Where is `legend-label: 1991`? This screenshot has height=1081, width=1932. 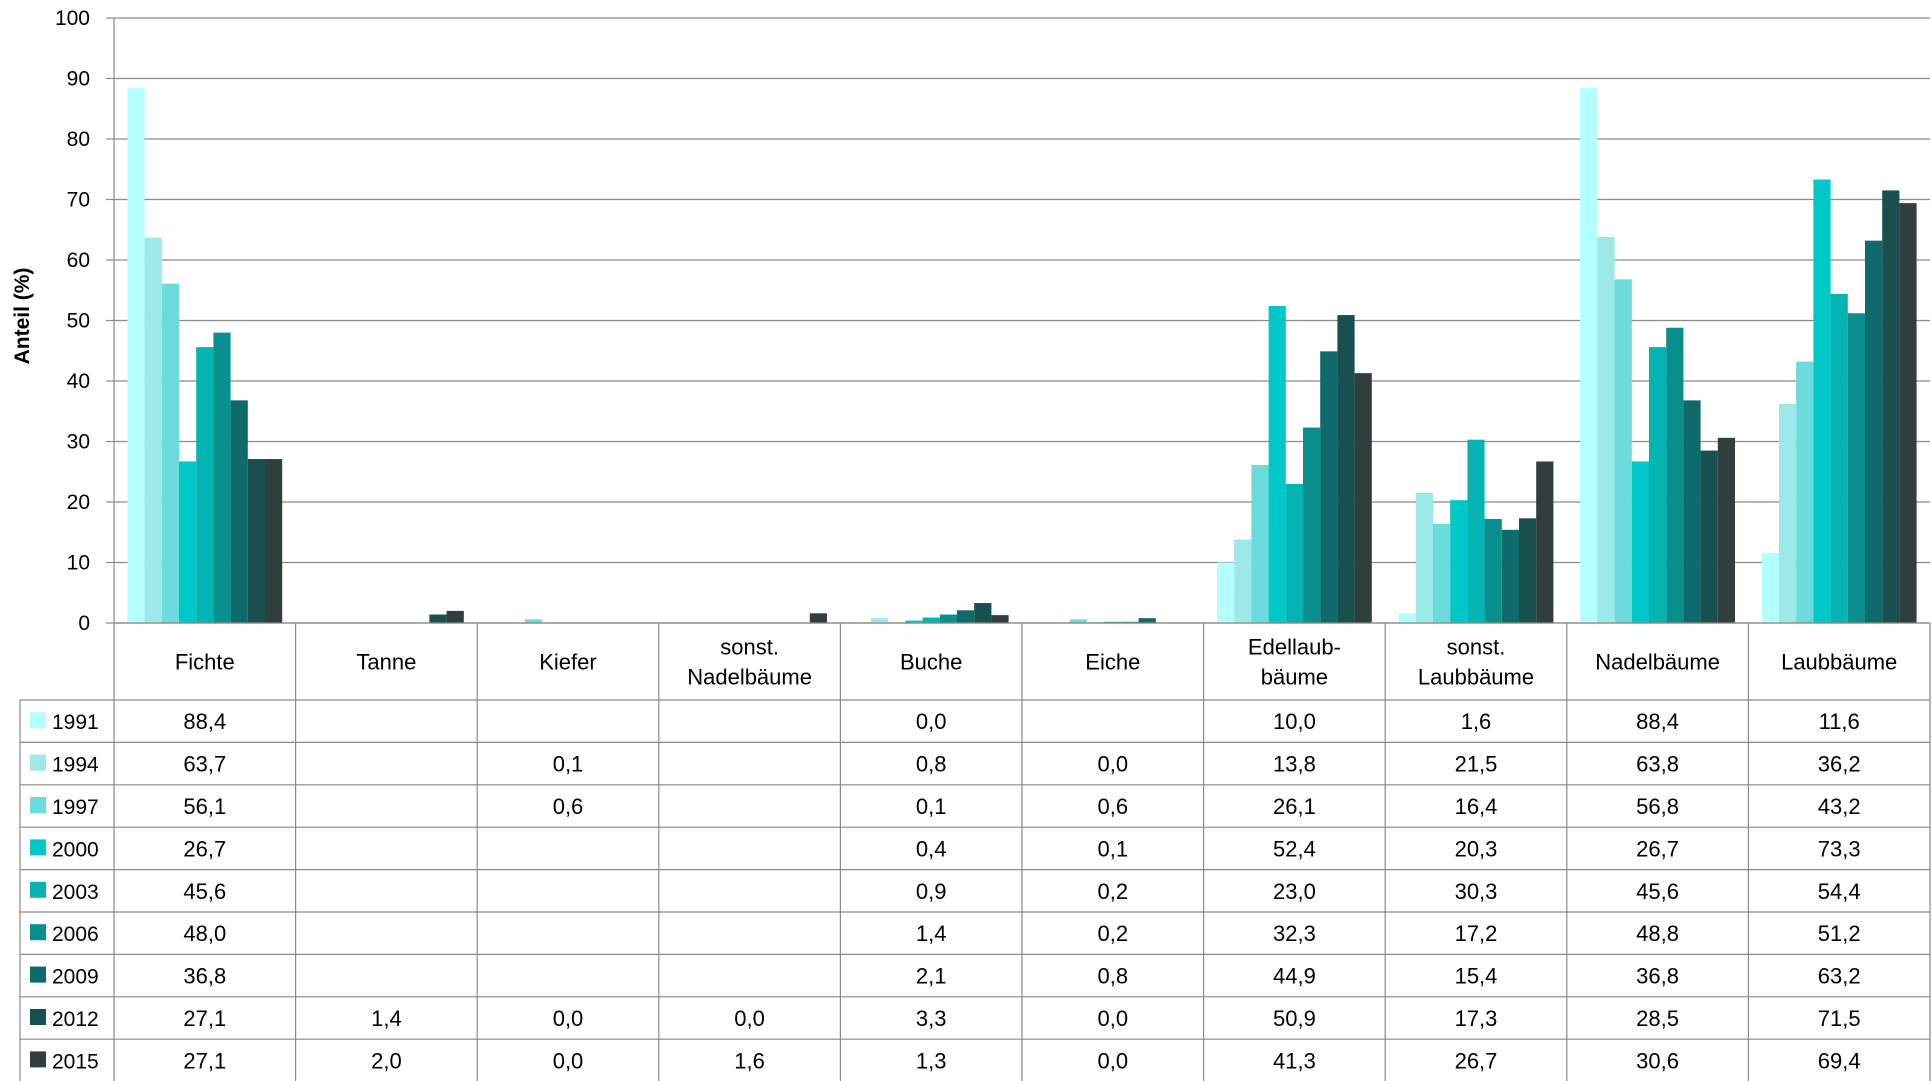 legend-label: 1991 is located at coordinates (75, 722).